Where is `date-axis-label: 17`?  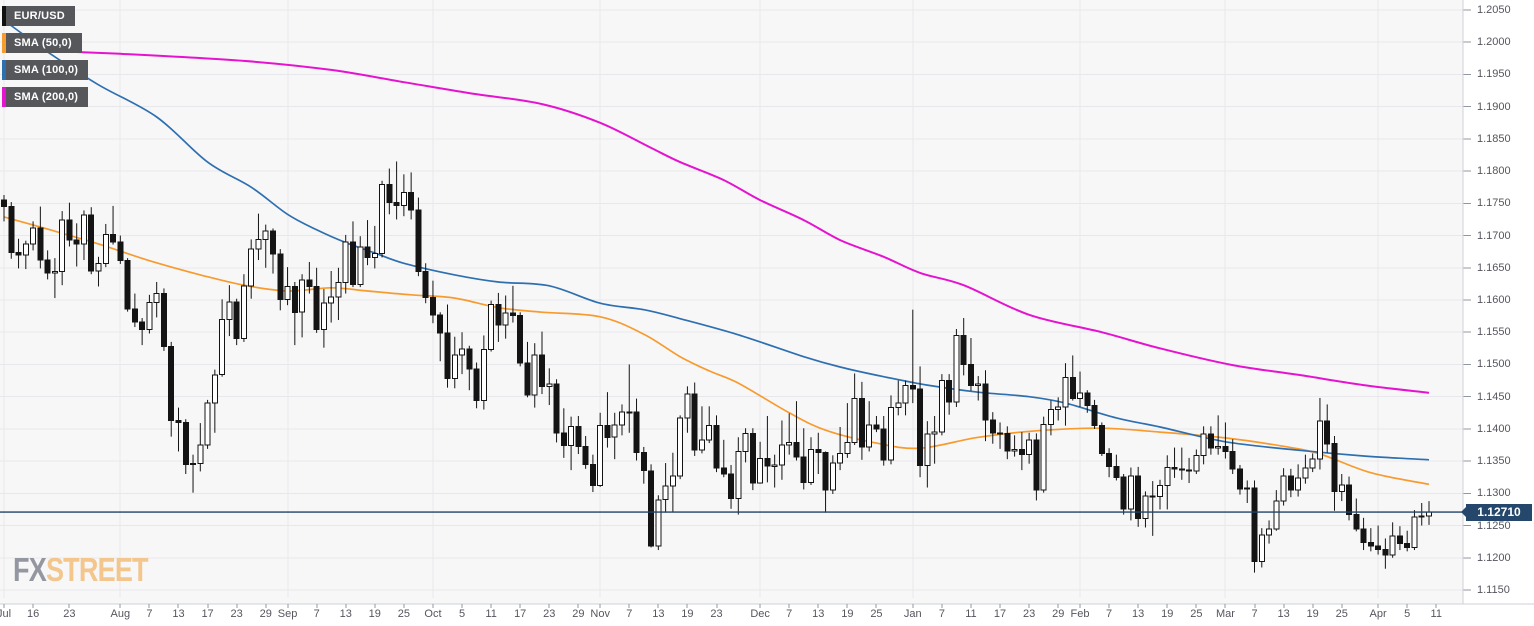 date-axis-label: 17 is located at coordinates (520, 614).